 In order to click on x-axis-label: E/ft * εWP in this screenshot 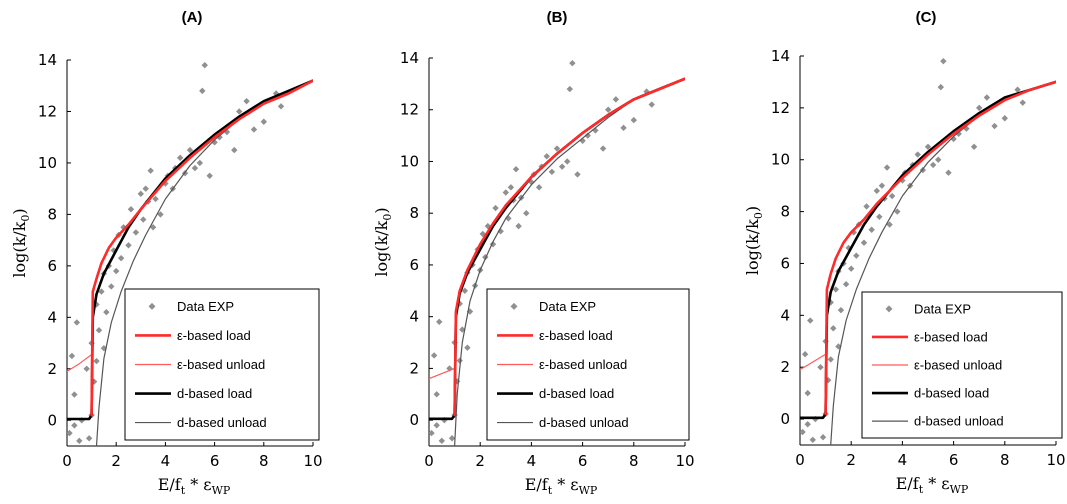, I will do `click(932, 485)`.